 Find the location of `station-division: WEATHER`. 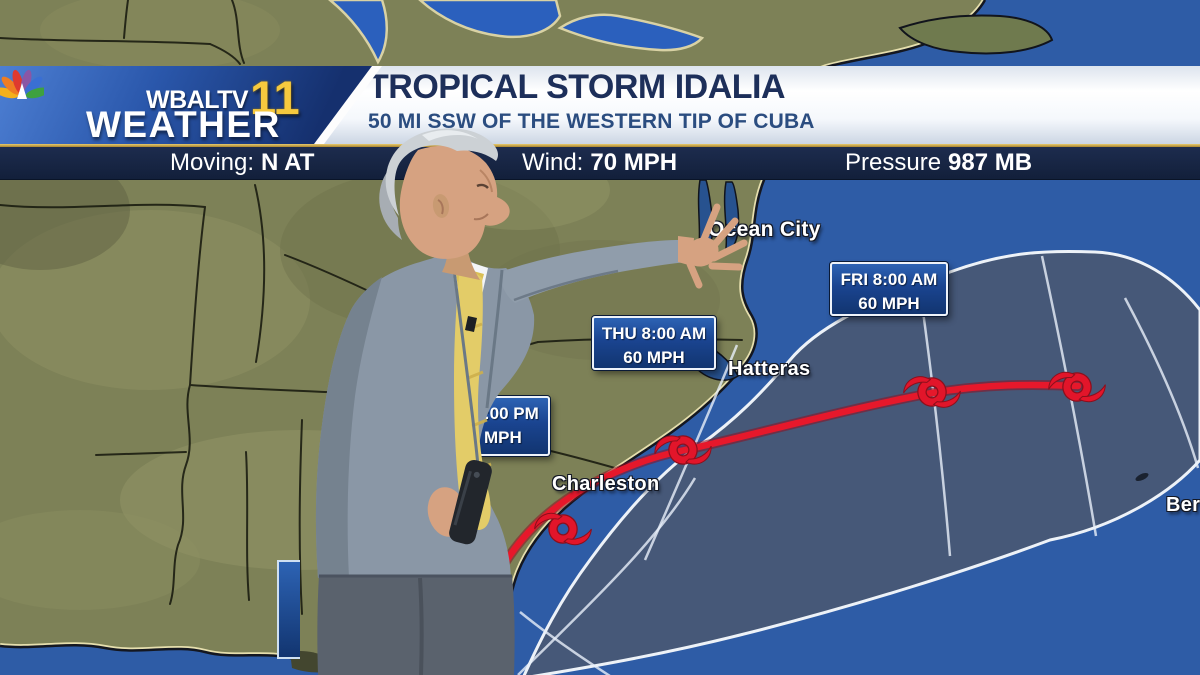

station-division: WEATHER is located at coordinates (183, 124).